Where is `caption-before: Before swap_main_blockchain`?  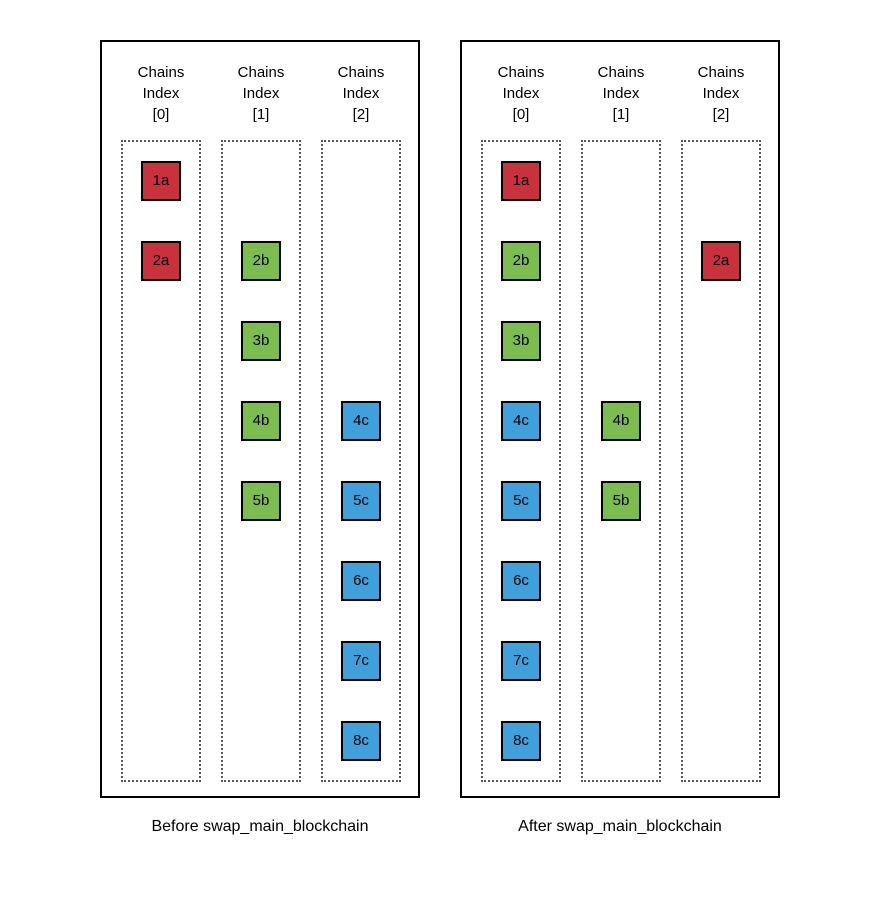
caption-before: Before swap_main_blockchain is located at coordinates (260, 826).